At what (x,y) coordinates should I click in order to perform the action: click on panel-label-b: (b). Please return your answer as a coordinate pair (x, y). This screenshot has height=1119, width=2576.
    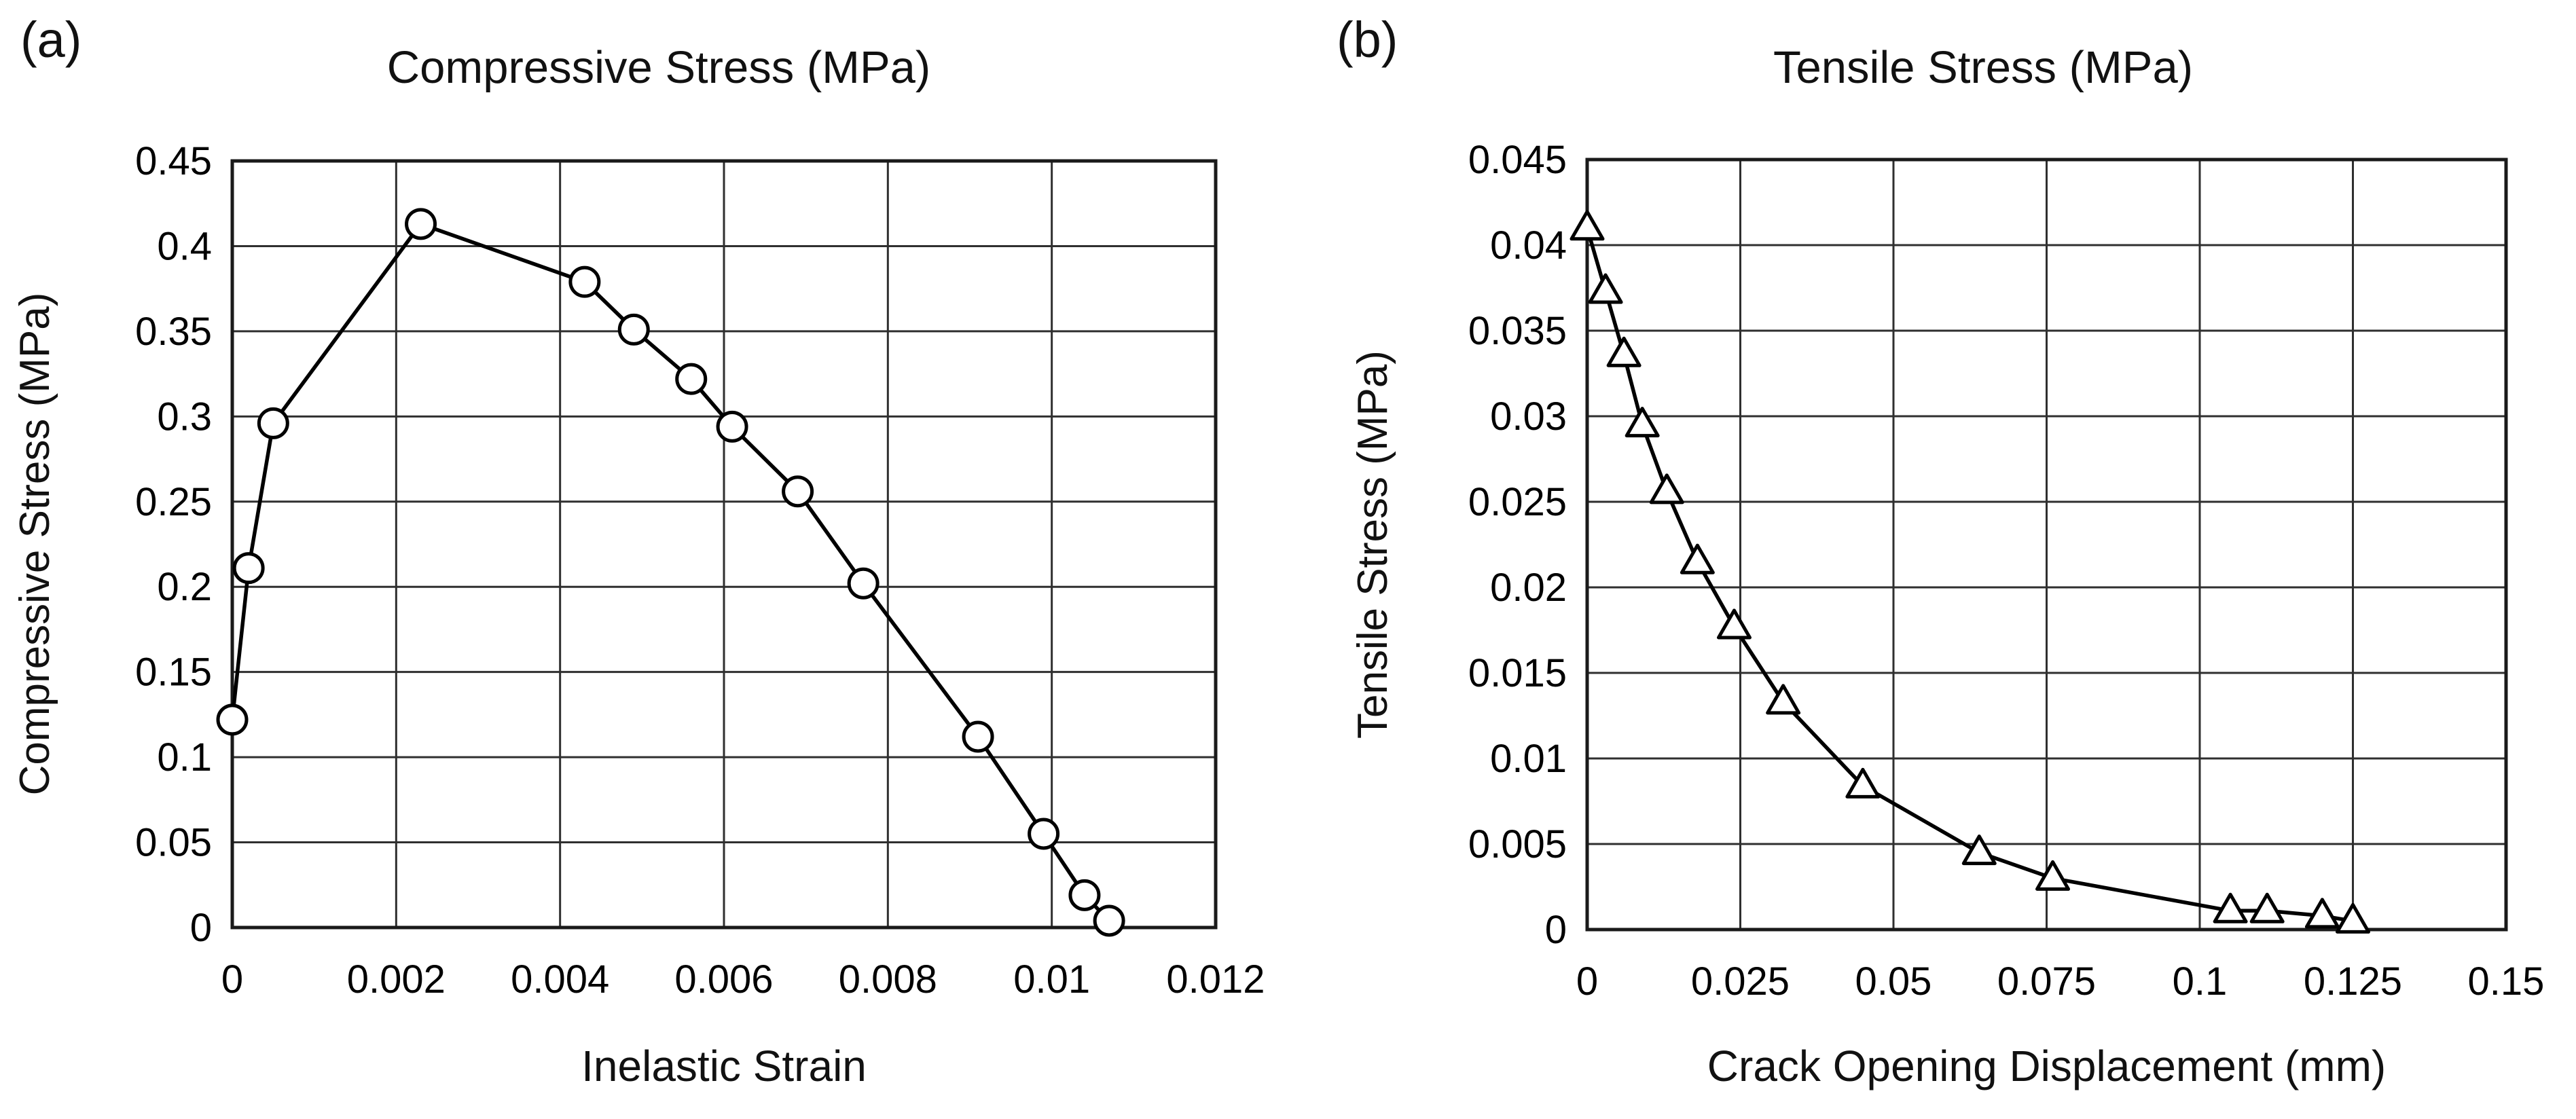
    Looking at the image, I should click on (1367, 40).